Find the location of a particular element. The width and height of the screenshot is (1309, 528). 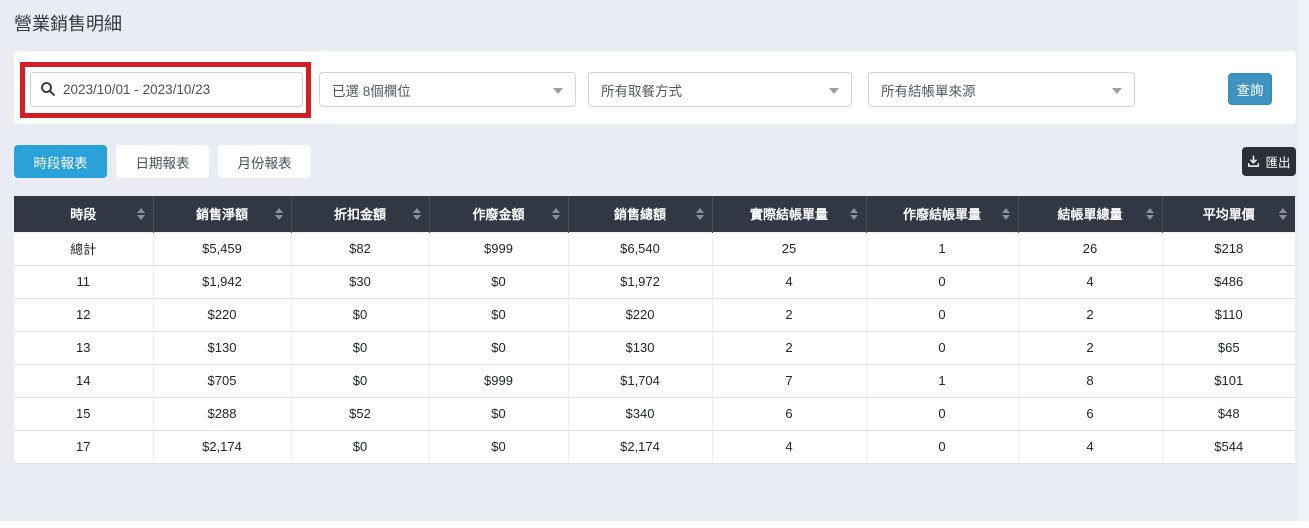

column-header: 作廢金額 is located at coordinates (499, 214).